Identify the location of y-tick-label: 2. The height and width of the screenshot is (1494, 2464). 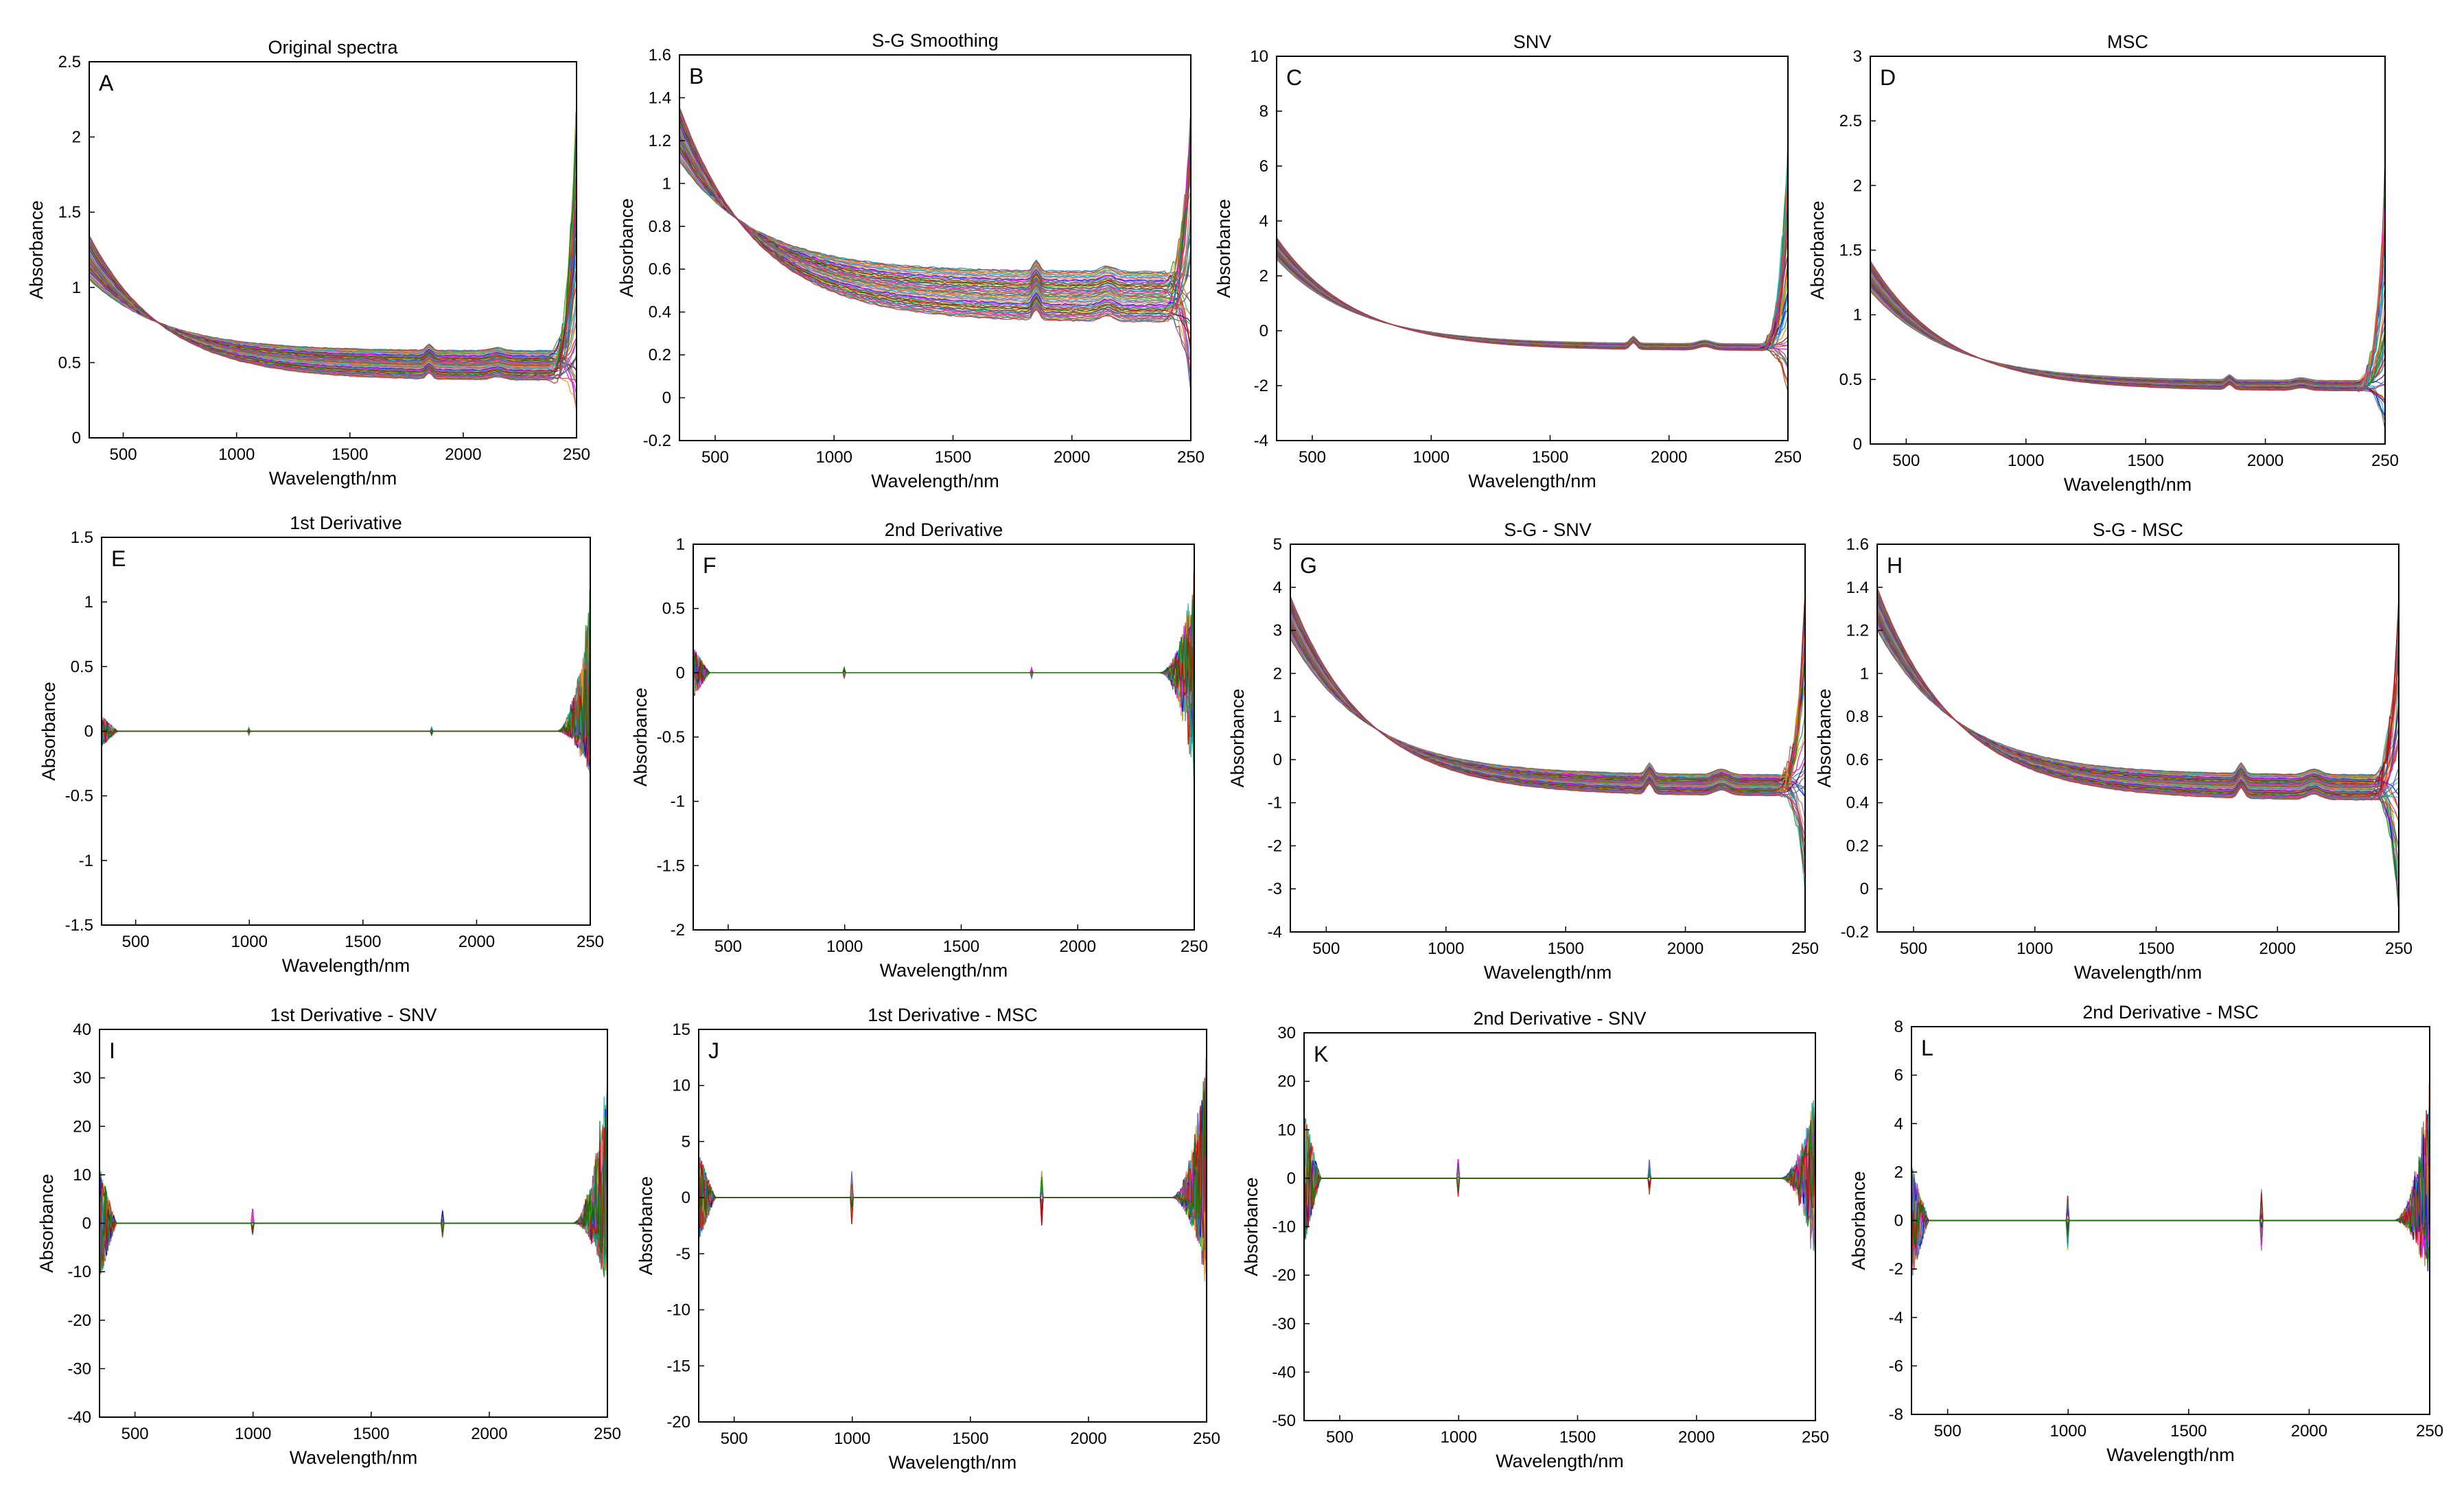
(1857, 185).